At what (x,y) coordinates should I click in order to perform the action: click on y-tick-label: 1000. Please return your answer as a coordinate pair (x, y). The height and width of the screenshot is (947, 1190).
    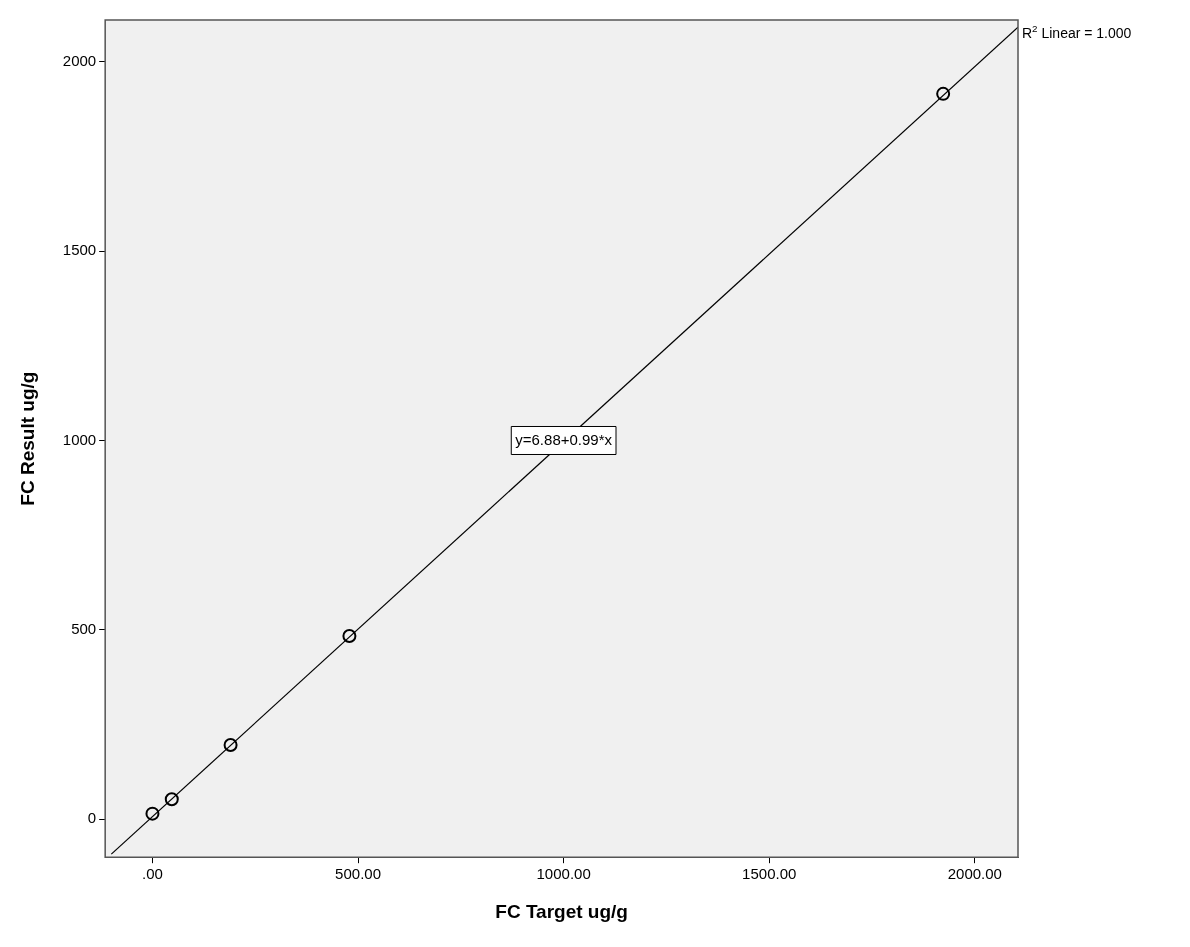
    Looking at the image, I should click on (79, 439).